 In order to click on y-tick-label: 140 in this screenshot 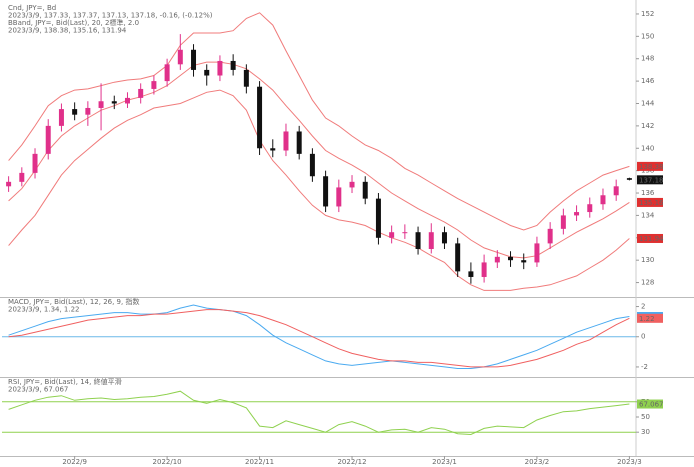, I will do `click(647, 148)`.